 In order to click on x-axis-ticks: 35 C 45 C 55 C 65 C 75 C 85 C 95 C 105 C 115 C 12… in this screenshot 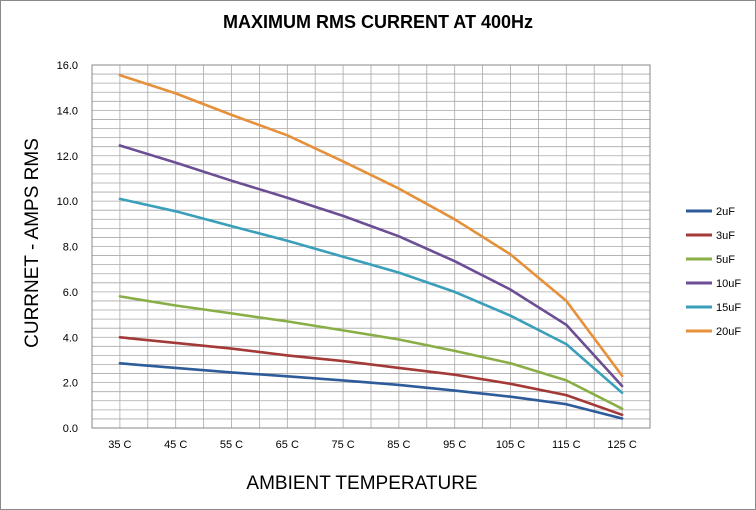, I will do `click(372, 445)`.